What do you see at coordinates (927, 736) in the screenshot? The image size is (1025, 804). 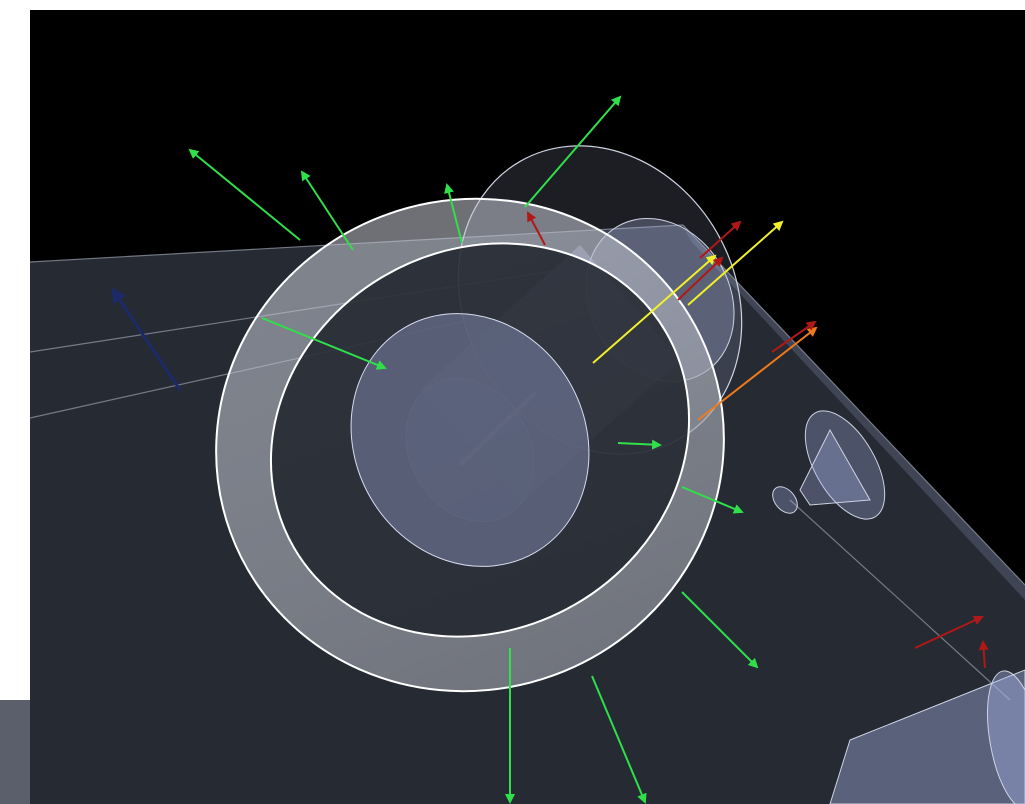 I see `lower-tube` at bounding box center [927, 736].